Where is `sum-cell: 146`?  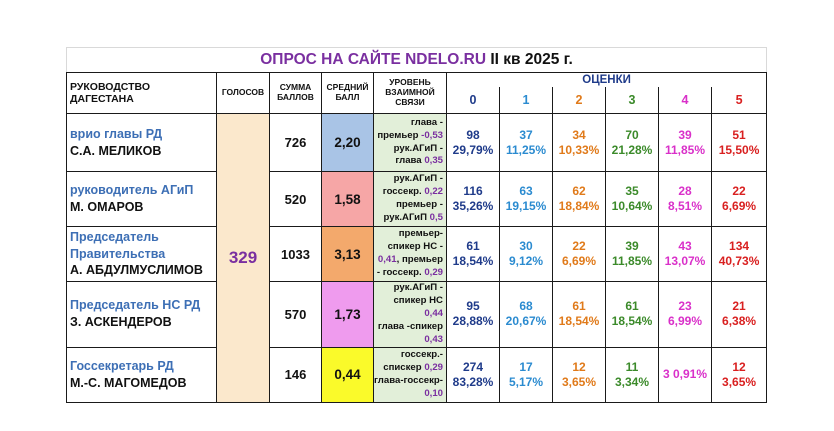
sum-cell: 146 is located at coordinates (295, 374).